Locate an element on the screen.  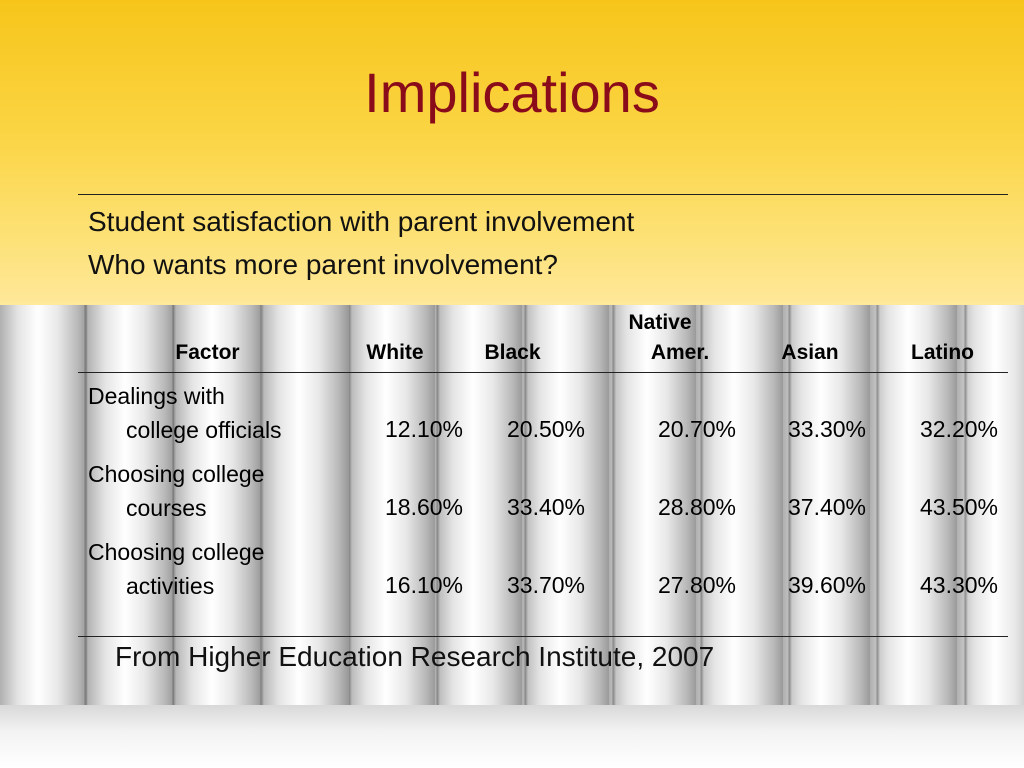
header-asian: Asian is located at coordinates (810, 352).